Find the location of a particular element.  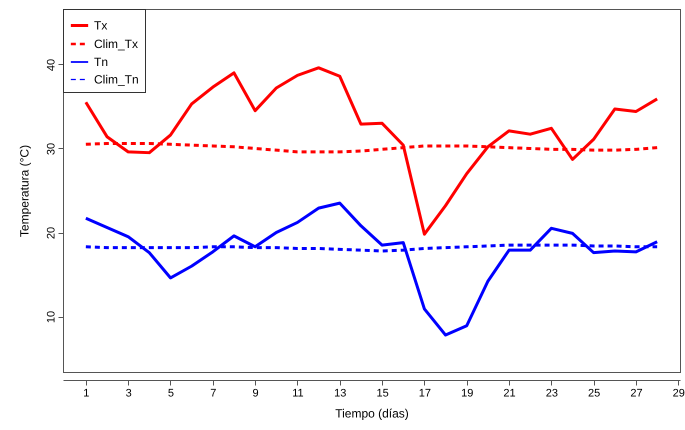

x-tick-label: 1 is located at coordinates (86, 394).